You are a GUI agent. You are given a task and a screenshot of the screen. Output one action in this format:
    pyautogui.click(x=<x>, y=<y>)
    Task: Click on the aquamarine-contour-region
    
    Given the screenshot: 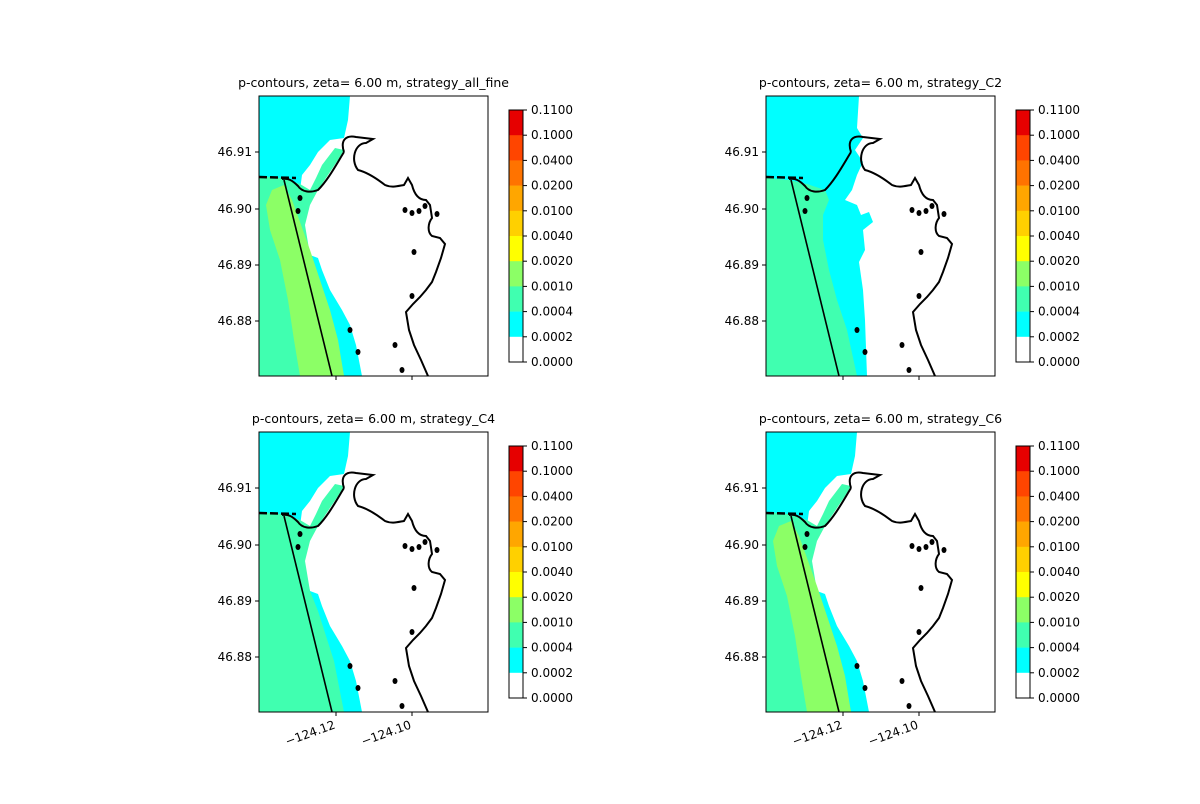 What is the action you would take?
    pyautogui.click(x=301, y=598)
    